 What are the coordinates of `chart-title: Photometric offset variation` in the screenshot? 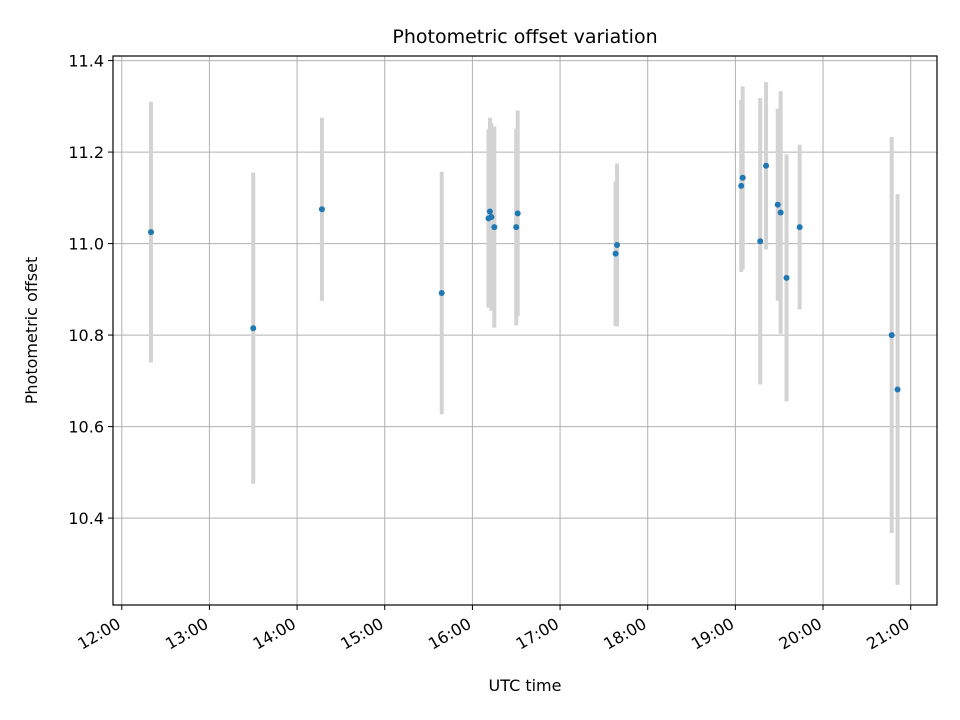 It's located at (524, 37).